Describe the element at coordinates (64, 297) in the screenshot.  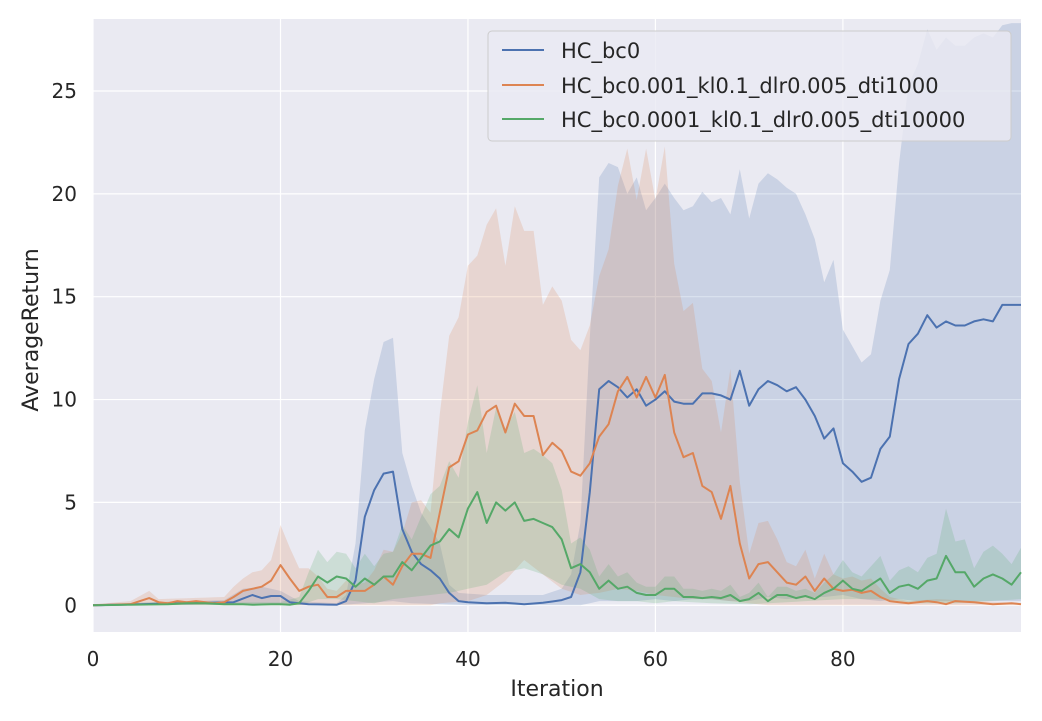
I see `y-tick-label: 15` at that location.